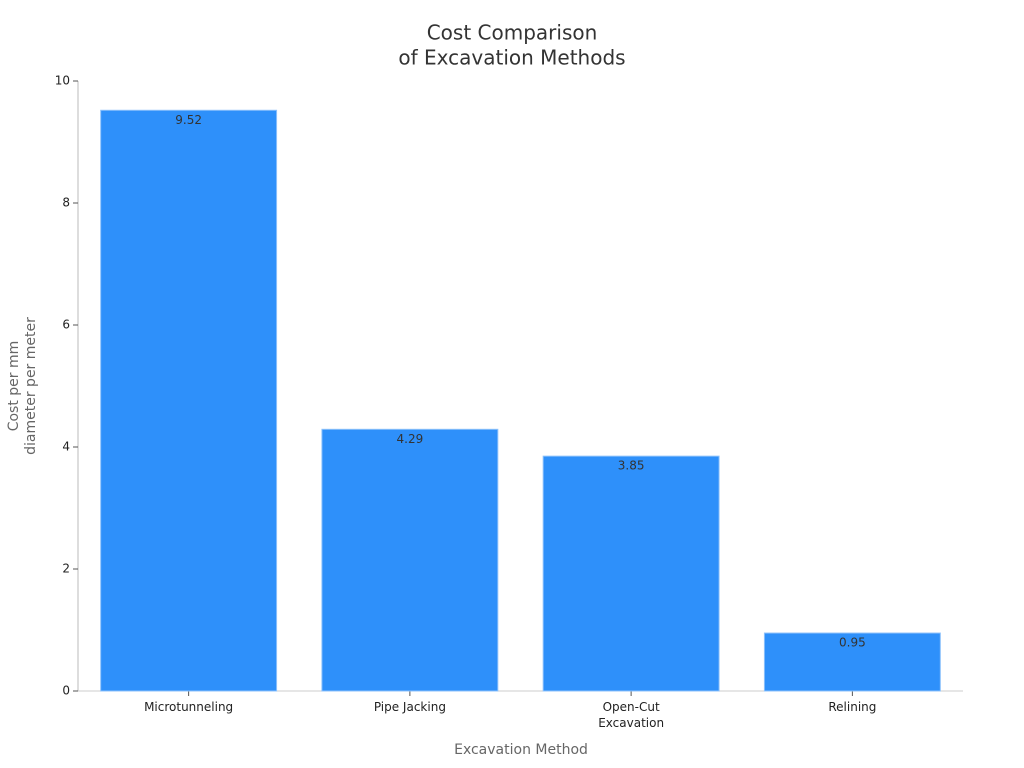  I want to click on y-tick-label: 2, so click(66, 569).